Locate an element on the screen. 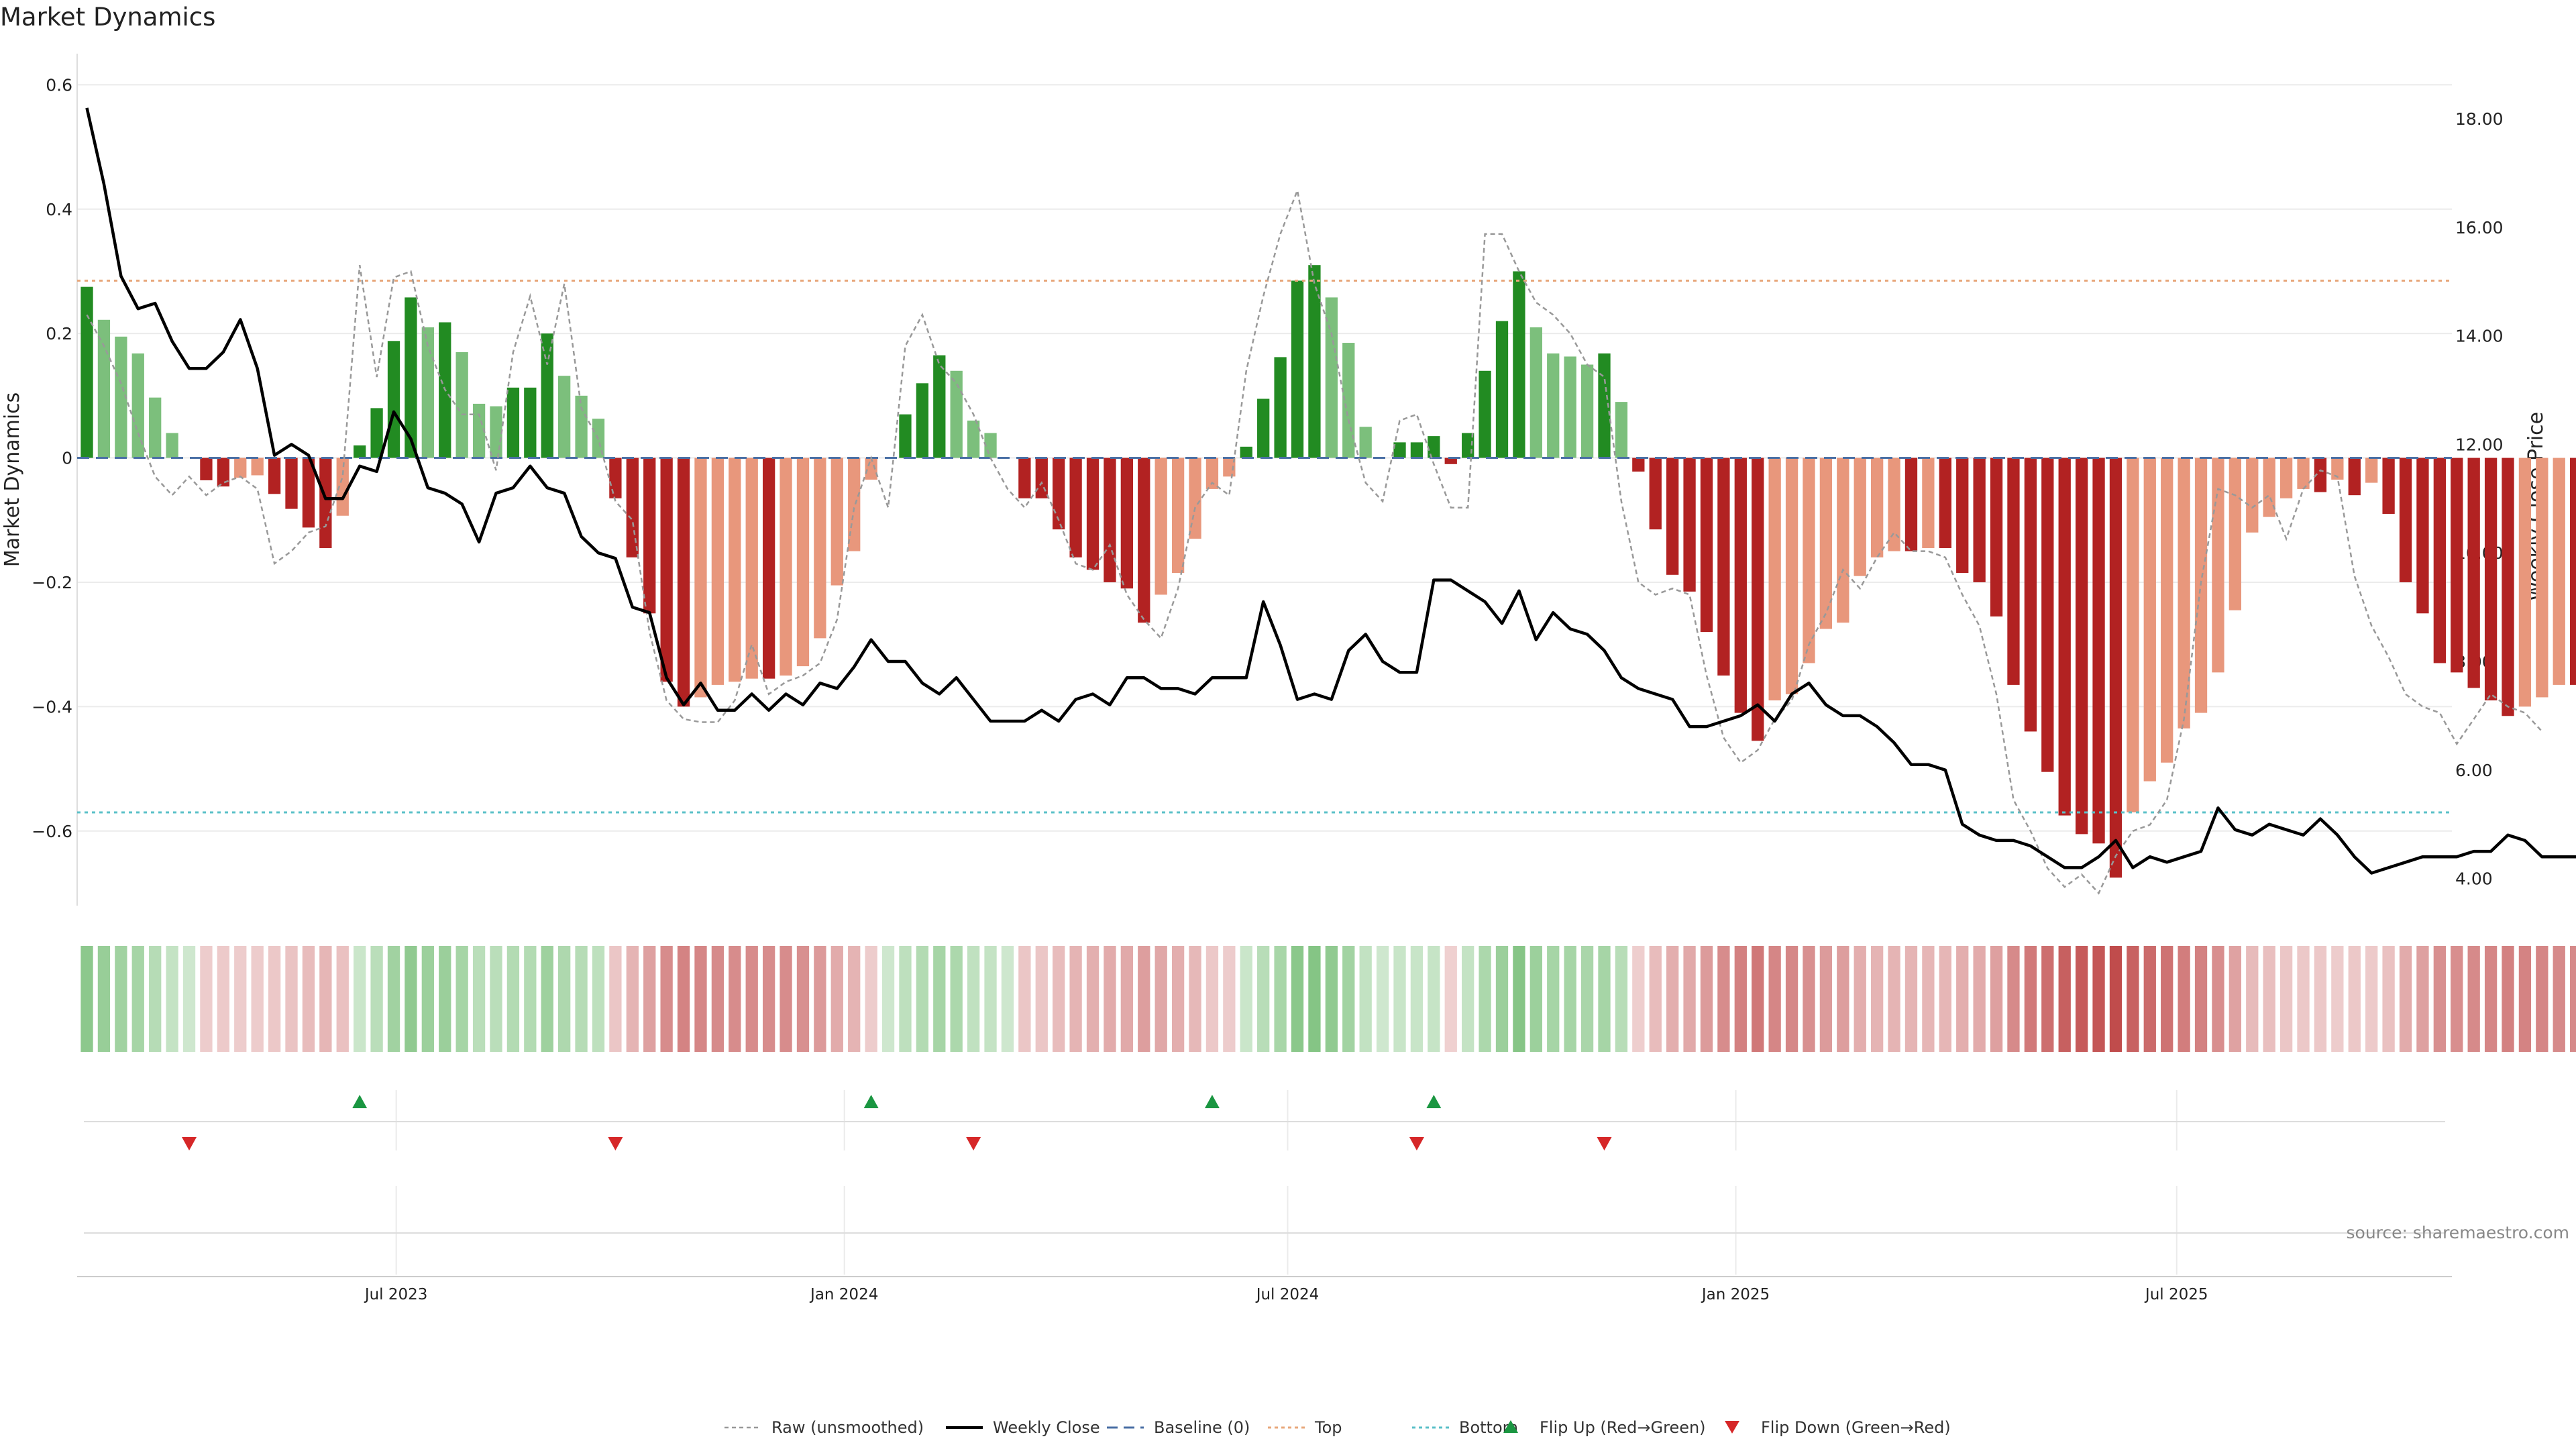  legend-item: Bottom is located at coordinates (1465, 1427).